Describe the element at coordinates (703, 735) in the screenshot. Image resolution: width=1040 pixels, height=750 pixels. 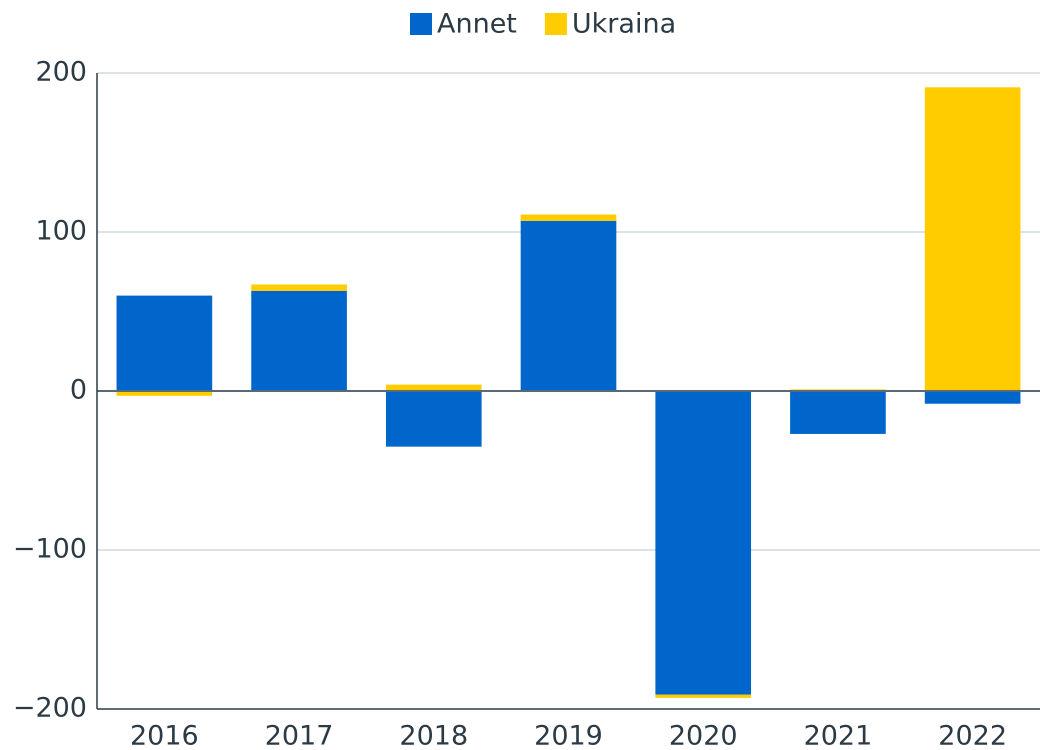
I see `x-tick-label: 2020` at that location.